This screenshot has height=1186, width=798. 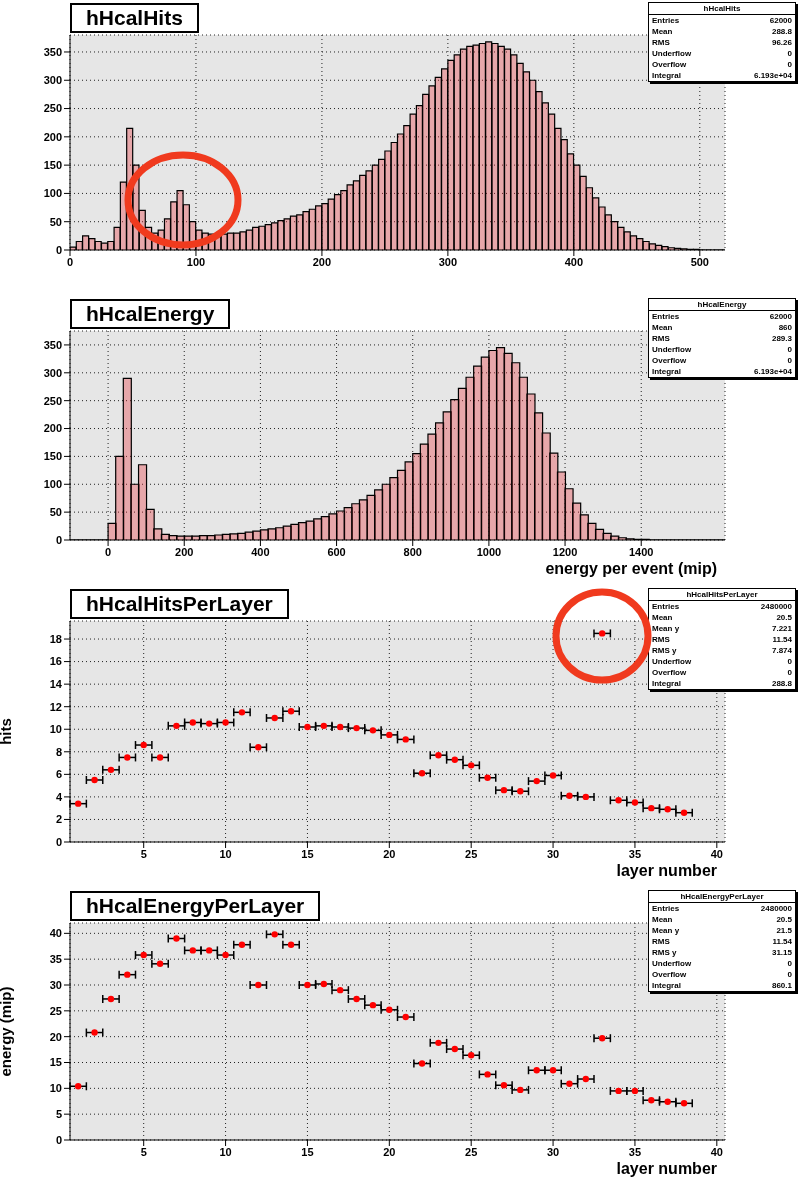 I want to click on x-tick-label: 300, so click(x=448, y=261).